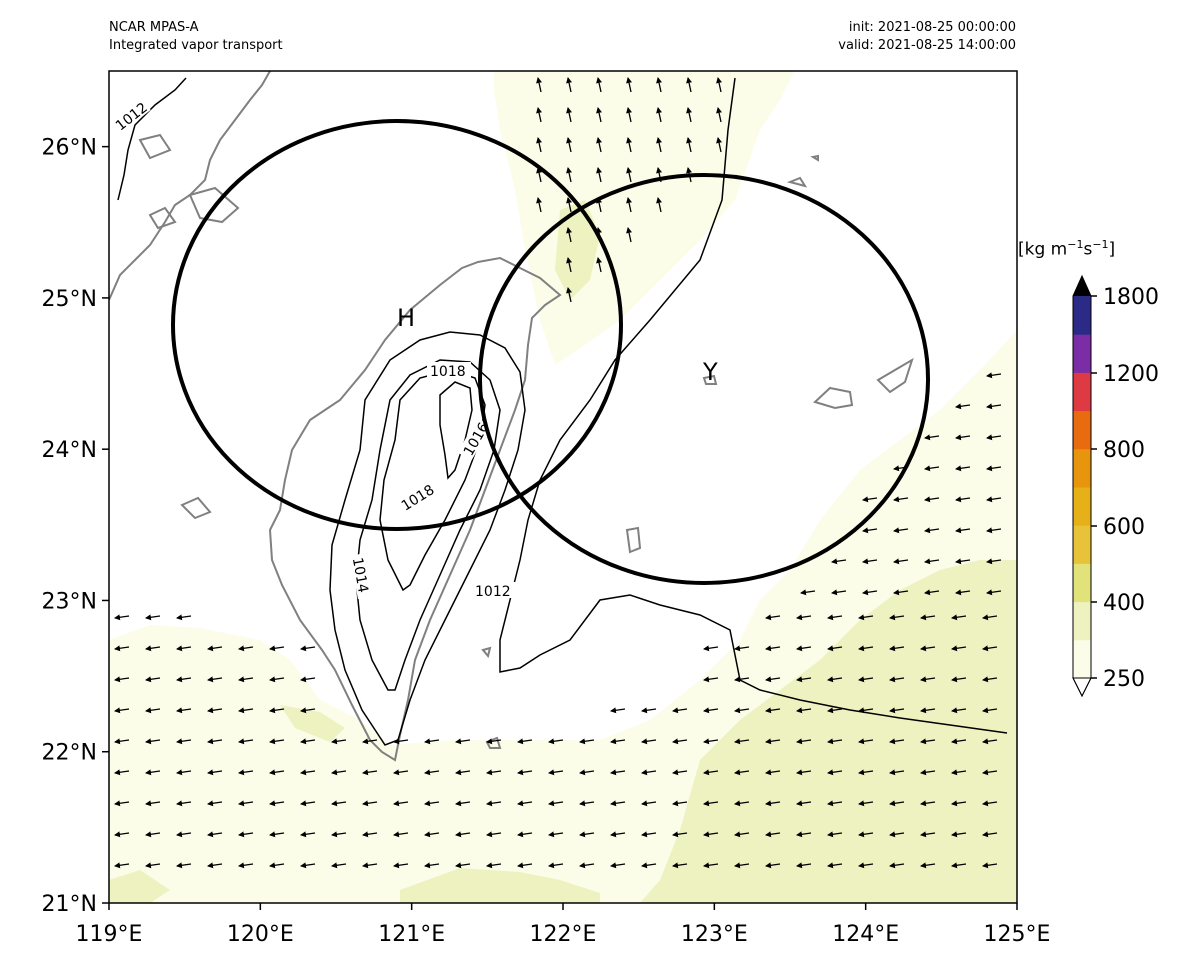 The image size is (1202, 969). Describe the element at coordinates (633, 540) in the screenshot. I see `small-island-se` at that location.